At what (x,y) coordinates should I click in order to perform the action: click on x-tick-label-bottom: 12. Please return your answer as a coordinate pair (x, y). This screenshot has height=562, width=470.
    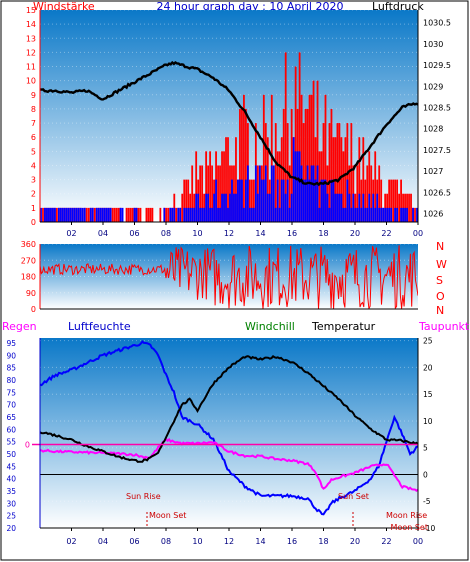
    Looking at the image, I should click on (229, 541).